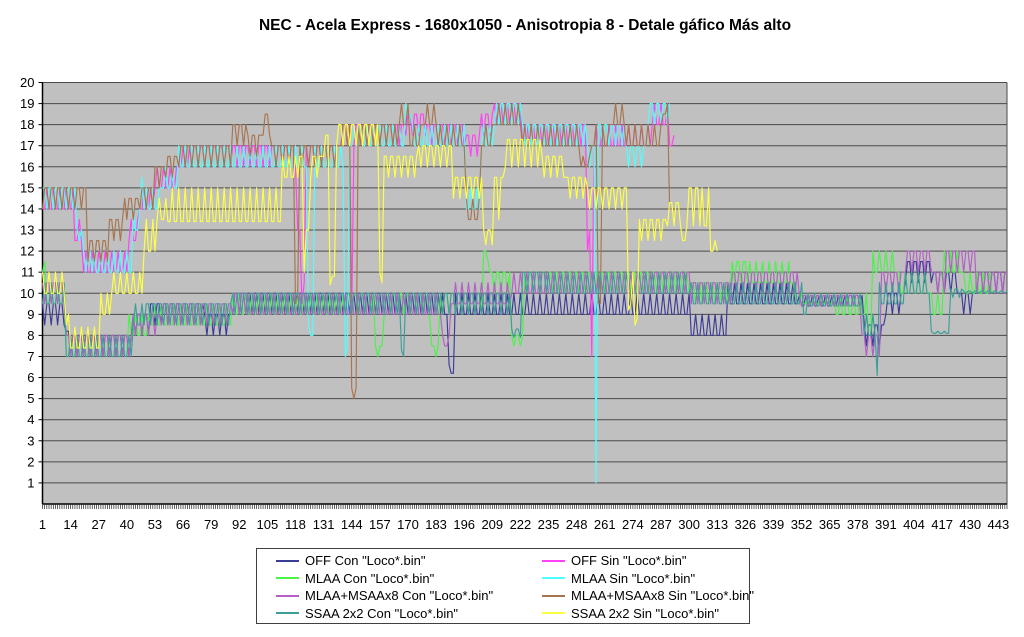  Describe the element at coordinates (268, 524) in the screenshot. I see `x-tick-label: 105` at that location.